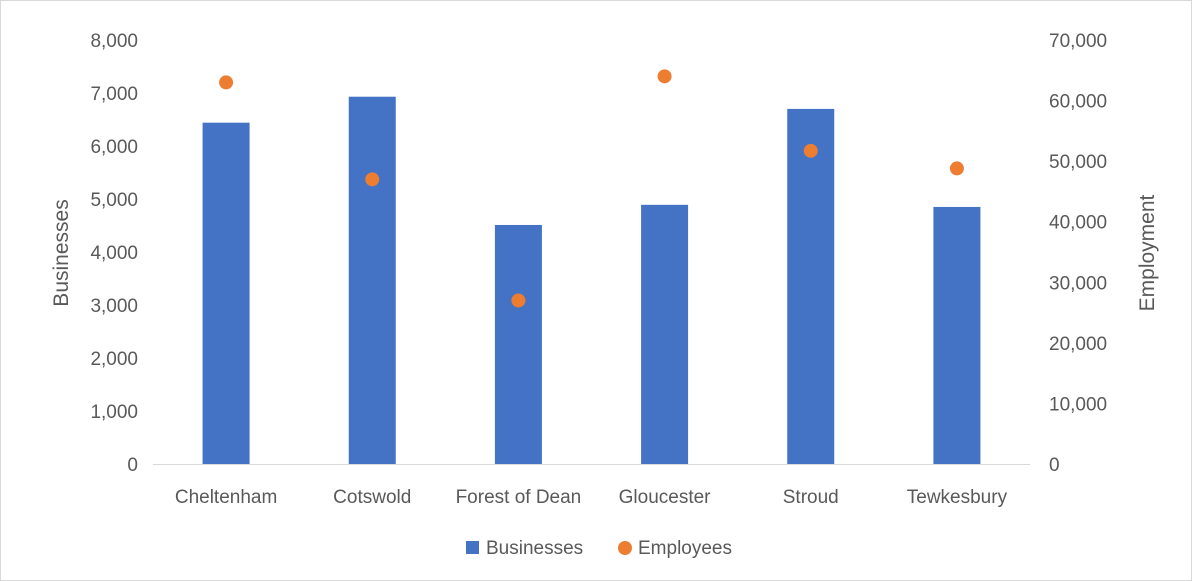 The image size is (1192, 581). I want to click on y-tick-label: 4,000, so click(114, 253).